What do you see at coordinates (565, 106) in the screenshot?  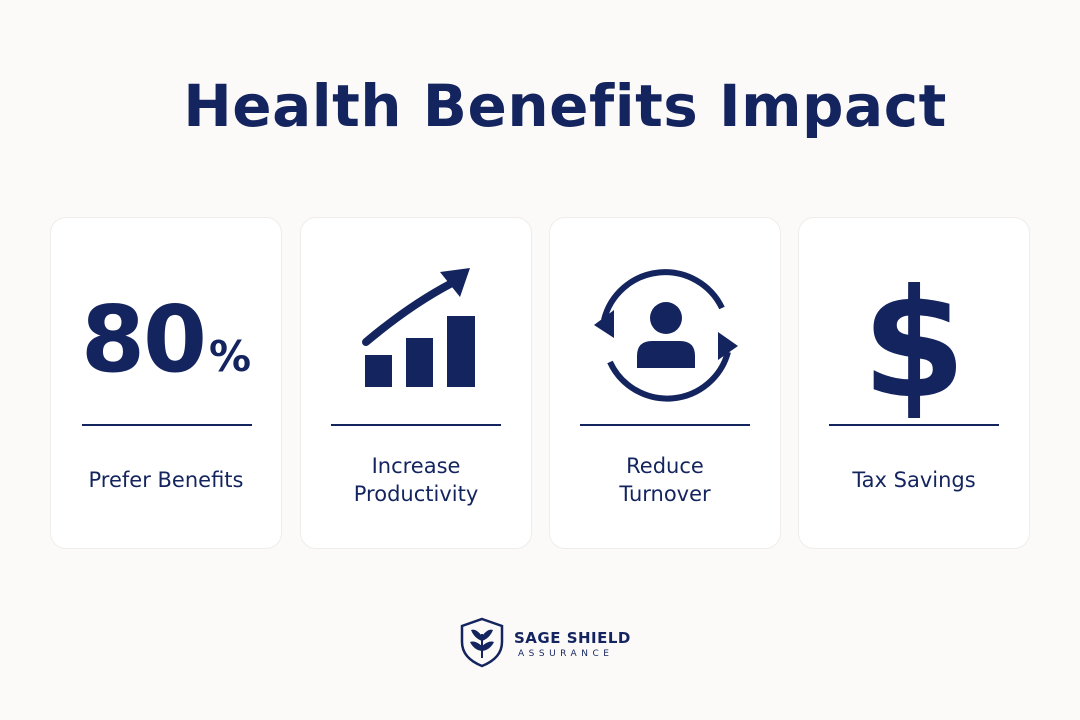 I see `title: Health Benefits Impact` at bounding box center [565, 106].